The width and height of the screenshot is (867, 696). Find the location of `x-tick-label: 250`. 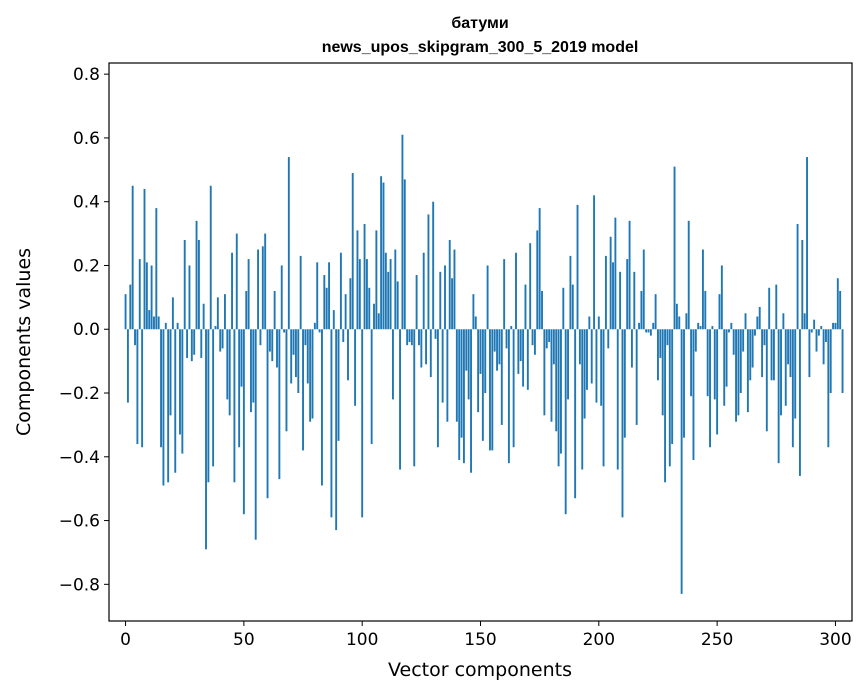

x-tick-label: 250 is located at coordinates (717, 640).